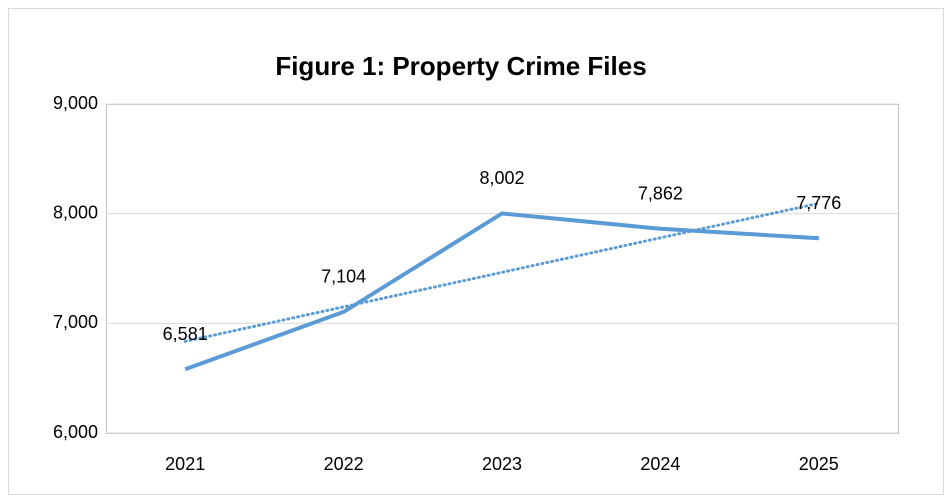 This screenshot has width=952, height=503. I want to click on y-tick-label: 7,000, so click(75, 322).